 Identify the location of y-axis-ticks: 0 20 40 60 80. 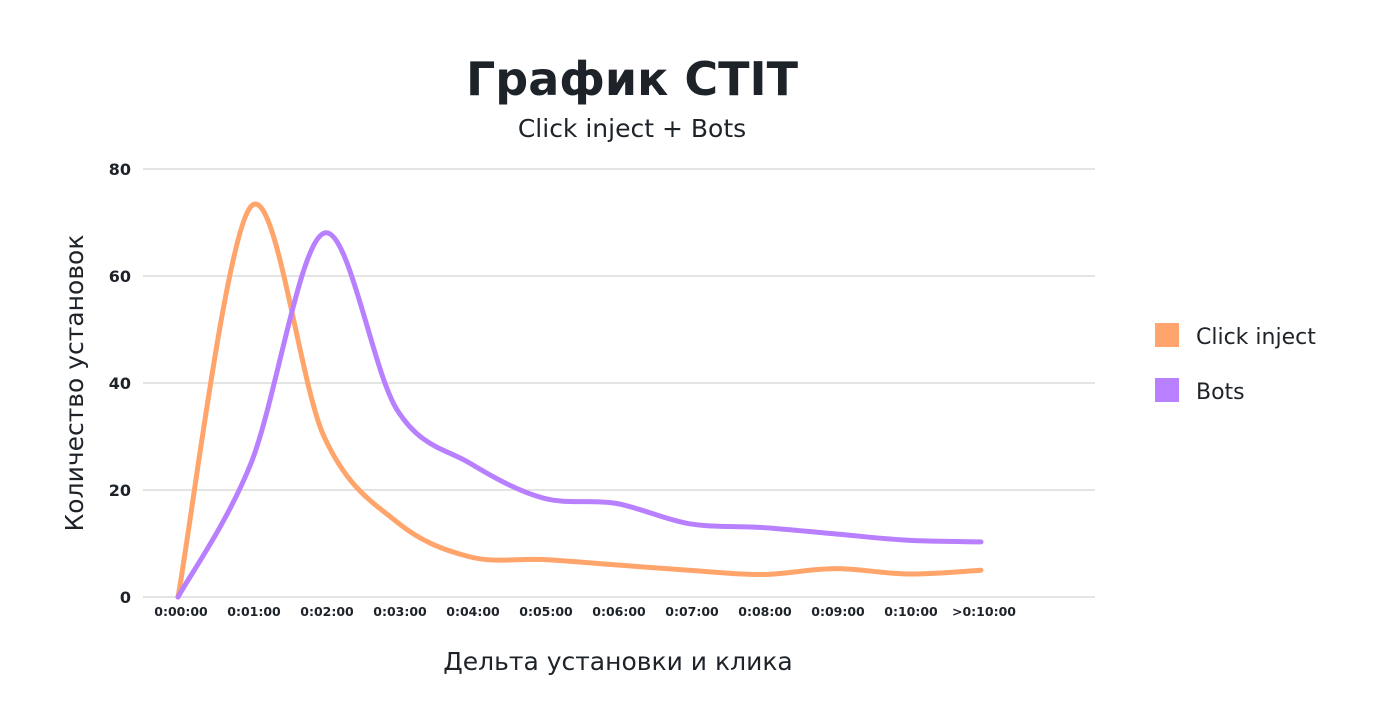
(120, 383).